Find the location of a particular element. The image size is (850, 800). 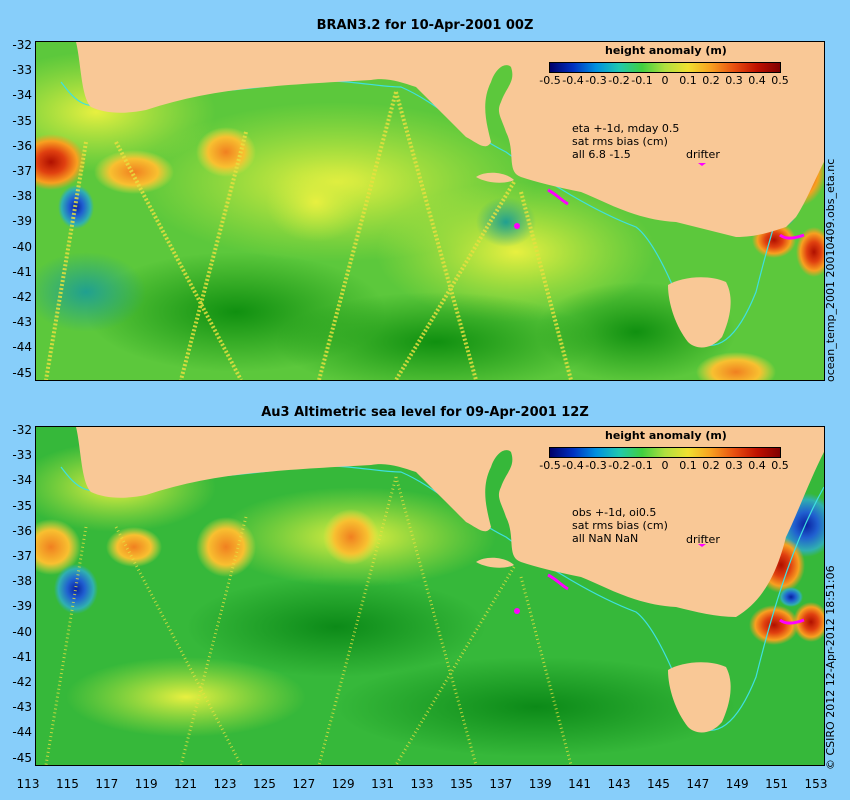

colorbar-1-title: height anomaly (m) is located at coordinates (666, 50).